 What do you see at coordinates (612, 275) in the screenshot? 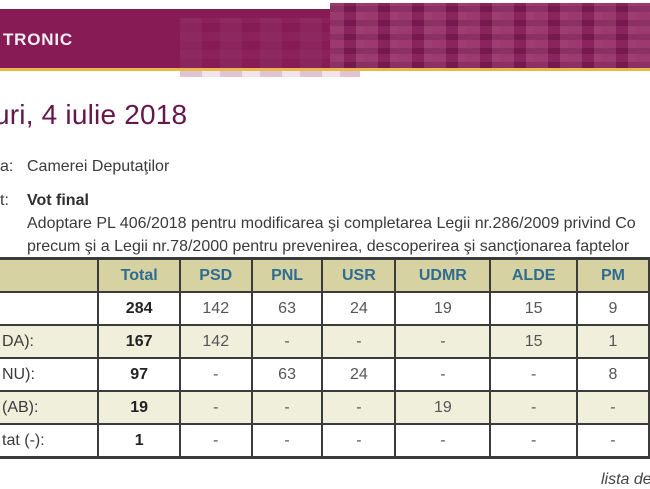
I see `column-header-pm: PM` at bounding box center [612, 275].